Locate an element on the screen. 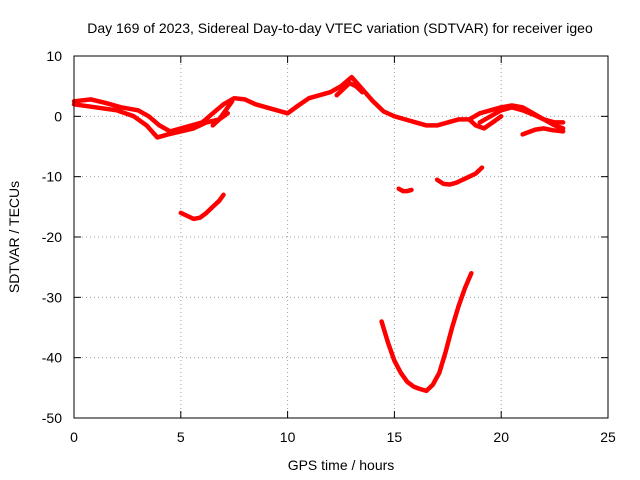 This screenshot has height=480, width=640. series-short-segment is located at coordinates (405, 190).